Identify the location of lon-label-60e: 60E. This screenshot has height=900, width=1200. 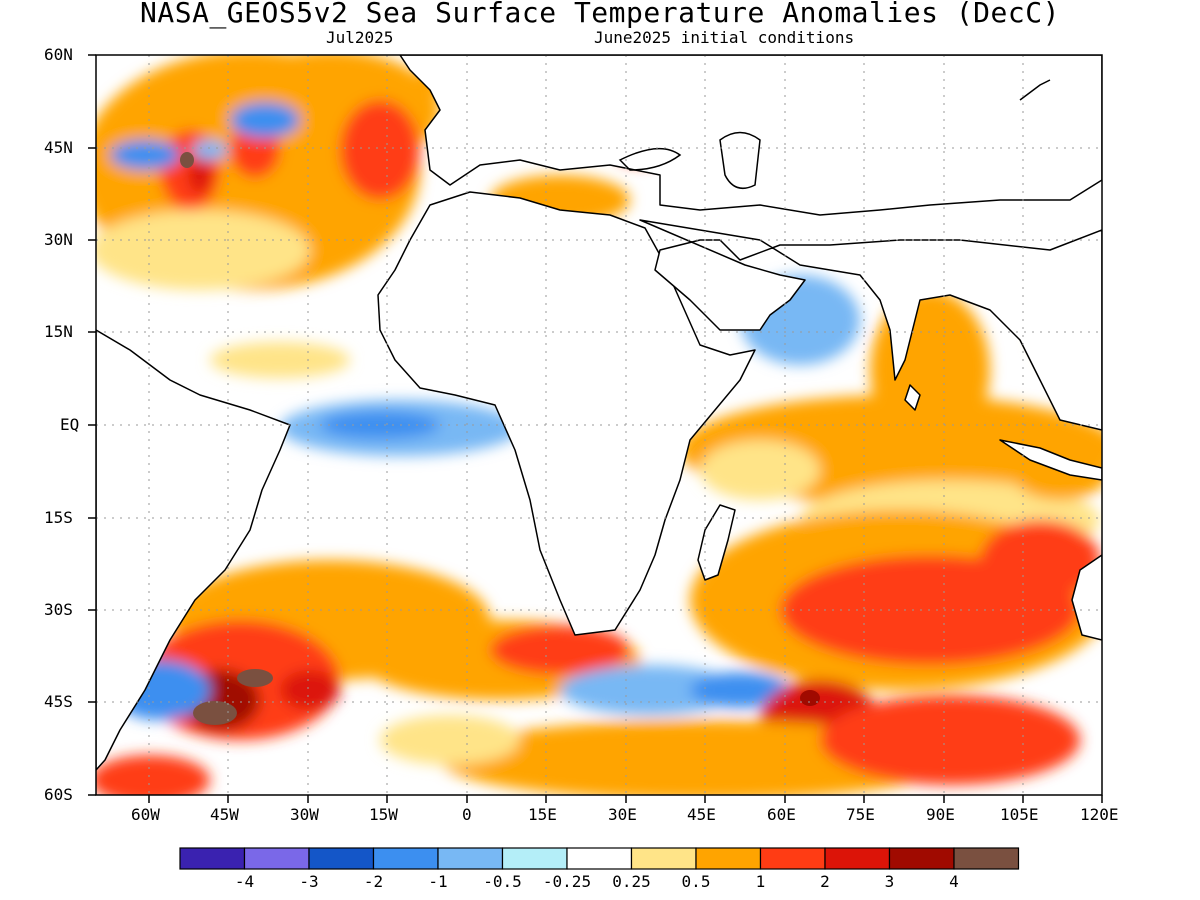
(781, 814).